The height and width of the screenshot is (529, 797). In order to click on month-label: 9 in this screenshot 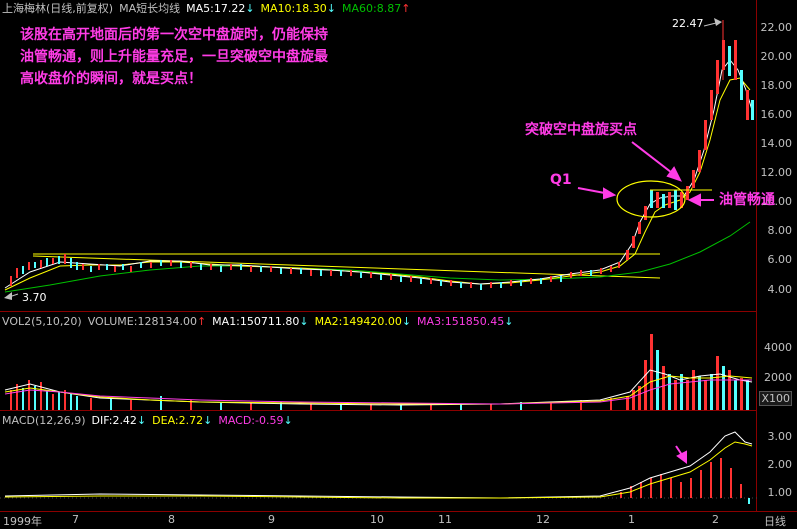, I will do `click(271, 519)`.